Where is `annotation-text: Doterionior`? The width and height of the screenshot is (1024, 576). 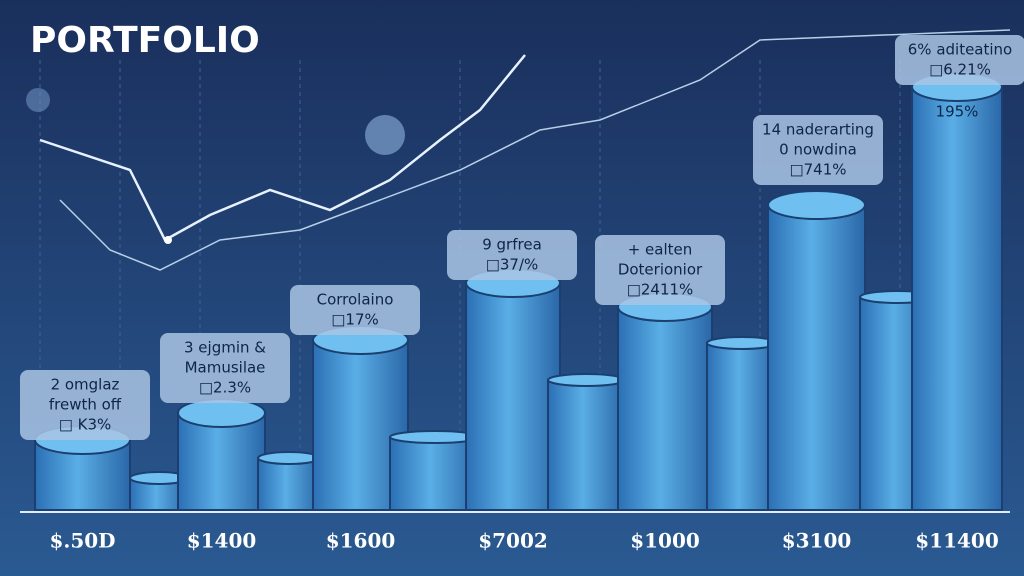
annotation-text: Doterionior is located at coordinates (660, 270).